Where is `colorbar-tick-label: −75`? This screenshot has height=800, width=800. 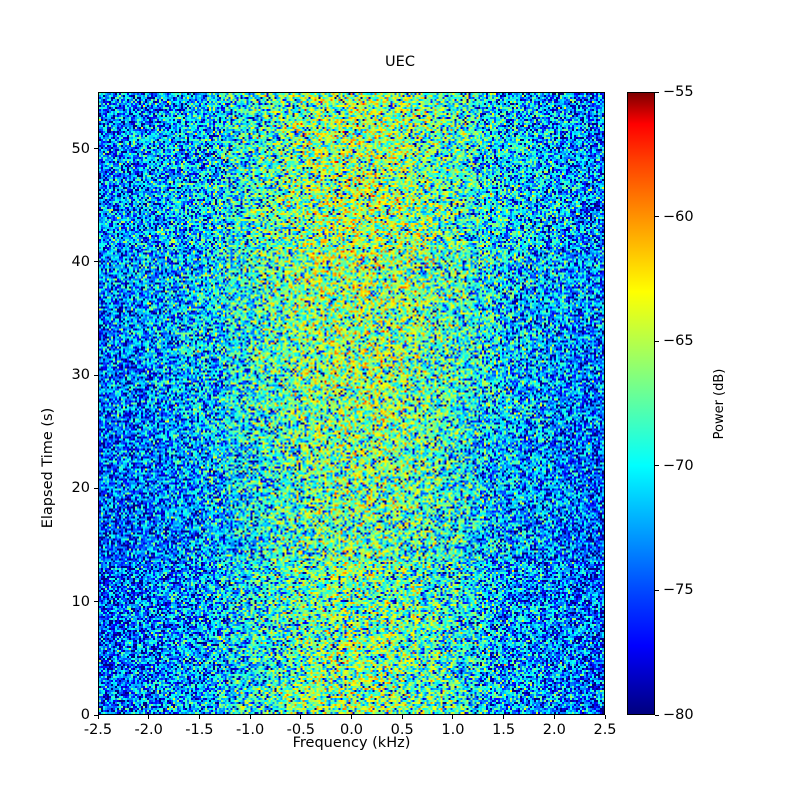
colorbar-tick-label: −75 is located at coordinates (678, 590).